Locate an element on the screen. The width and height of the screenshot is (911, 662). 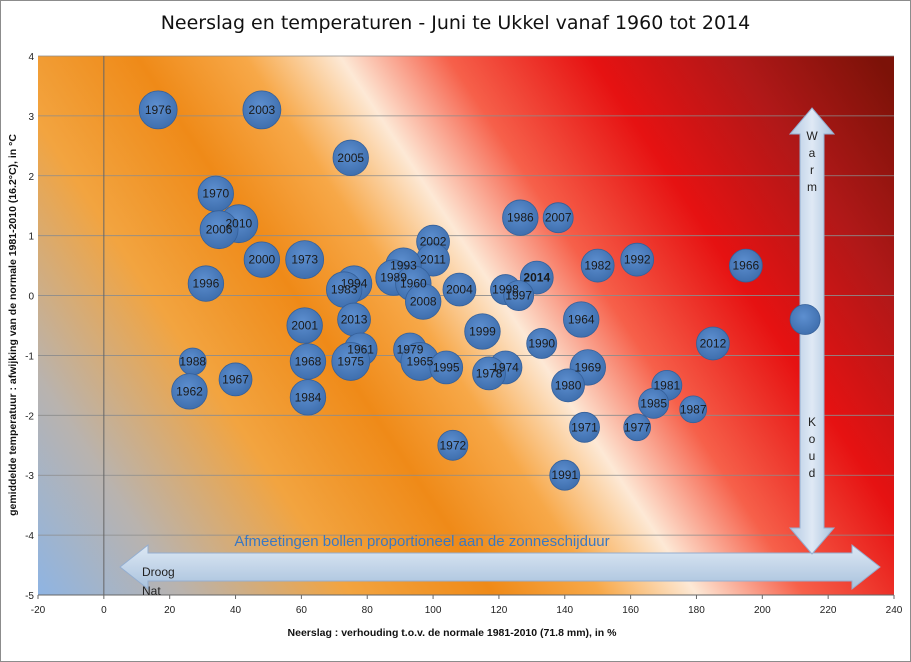
bubble-label: 1967 is located at coordinates (235, 379).